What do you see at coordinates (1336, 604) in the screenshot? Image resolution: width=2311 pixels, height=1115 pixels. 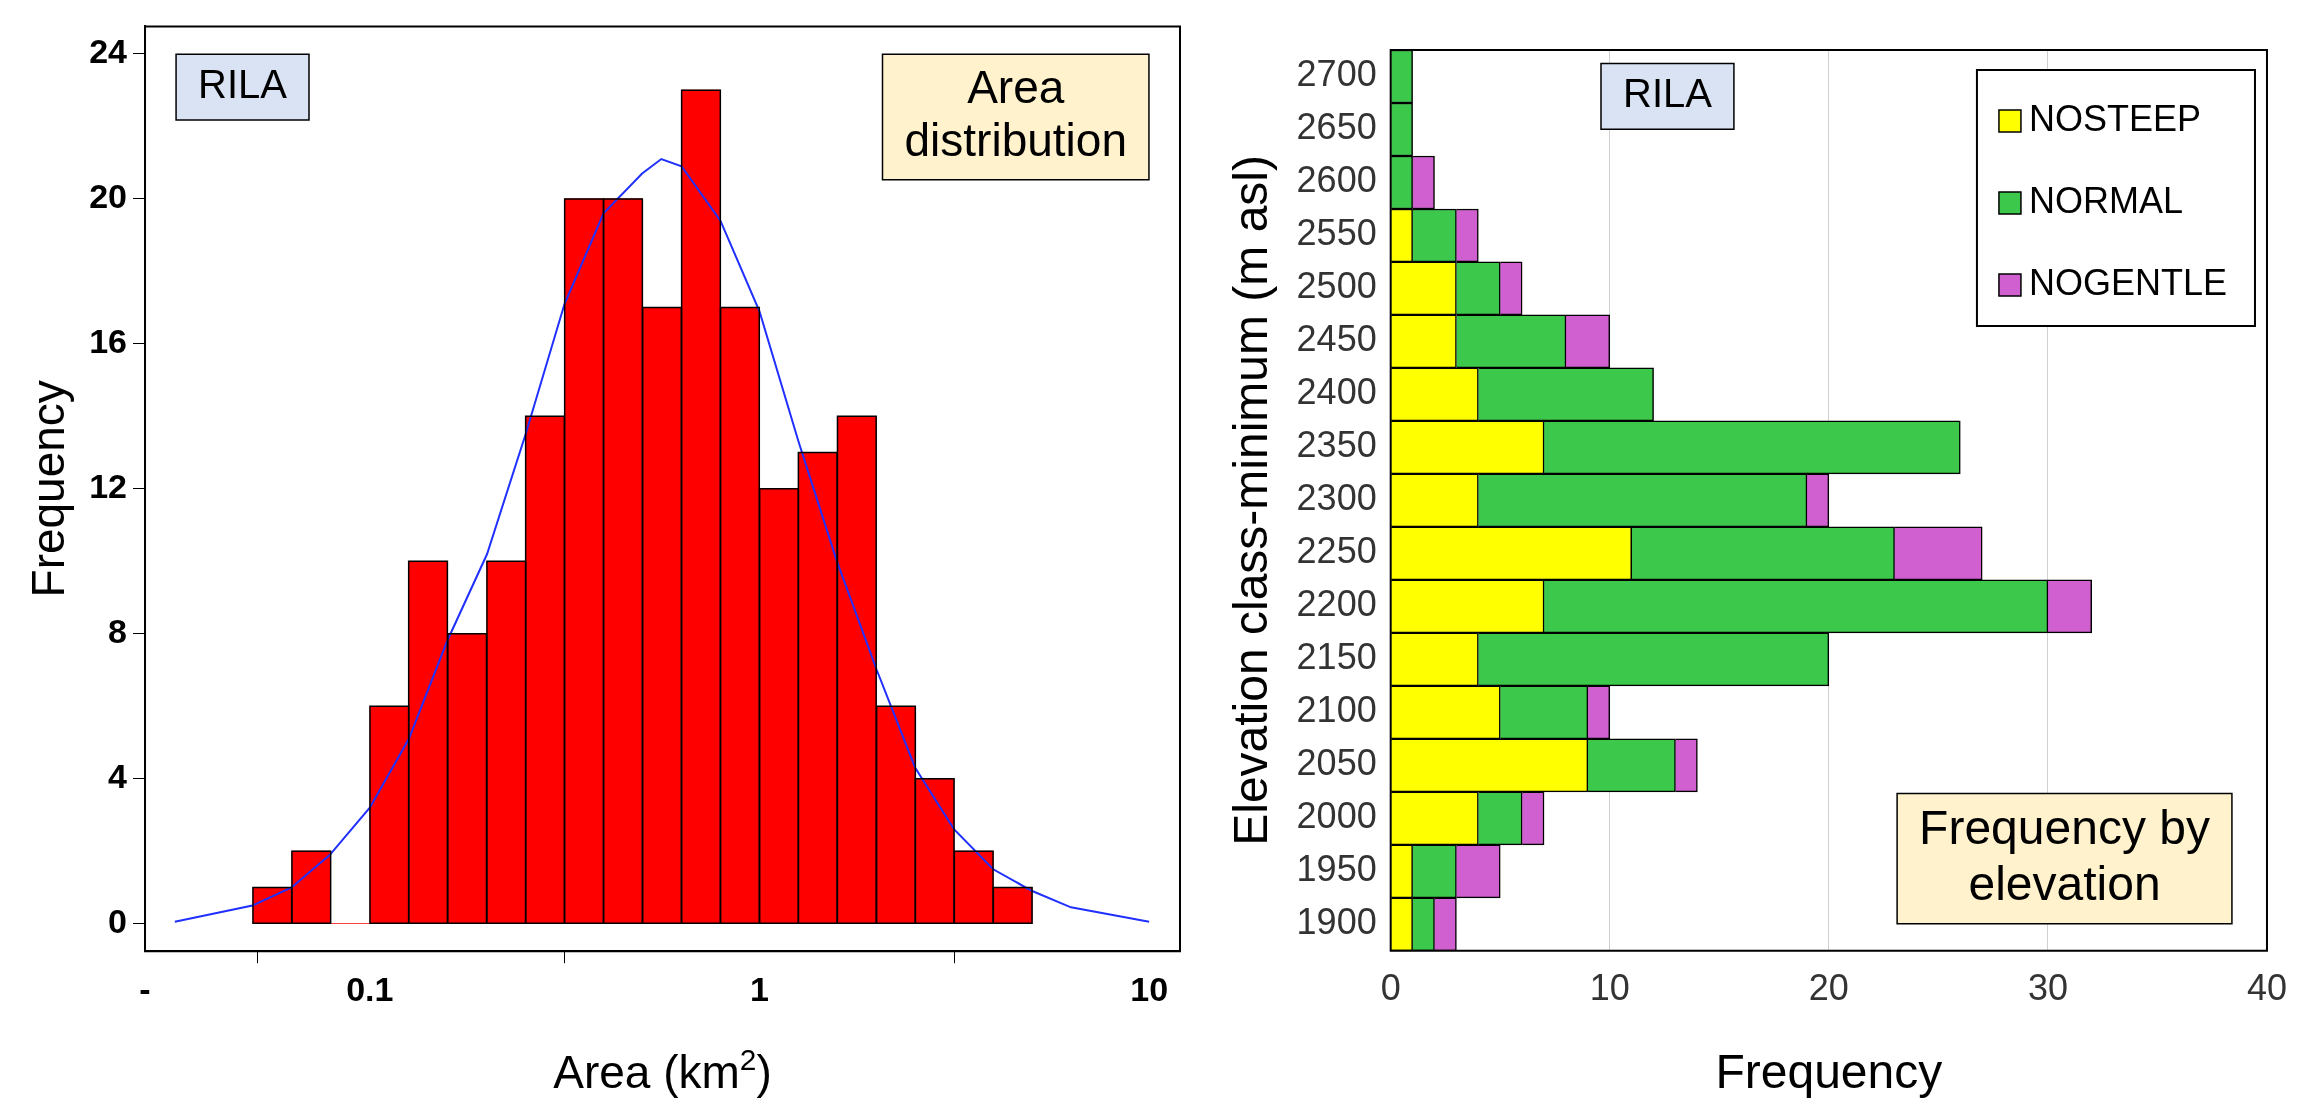 I see `y-tick-label: 2200` at bounding box center [1336, 604].